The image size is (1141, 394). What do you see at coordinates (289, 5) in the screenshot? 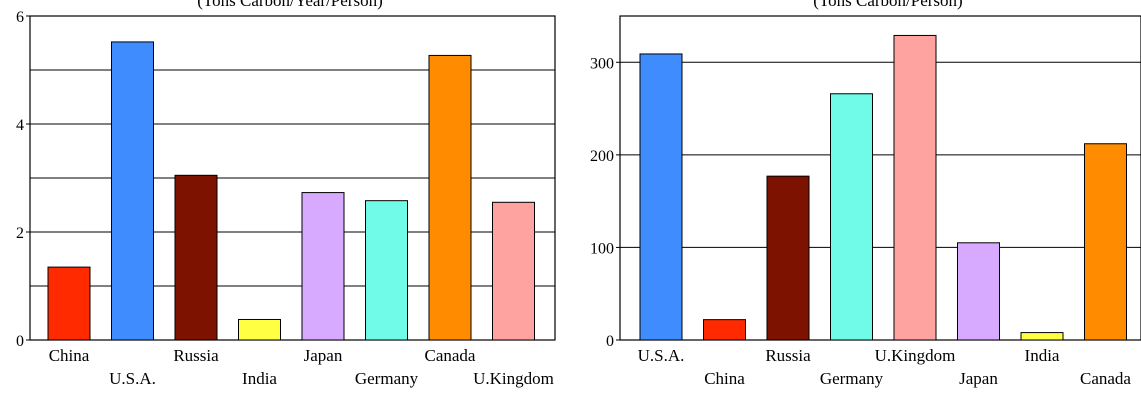
I see `chart-title: (Tons Carbon/Year/Person)` at bounding box center [289, 5].